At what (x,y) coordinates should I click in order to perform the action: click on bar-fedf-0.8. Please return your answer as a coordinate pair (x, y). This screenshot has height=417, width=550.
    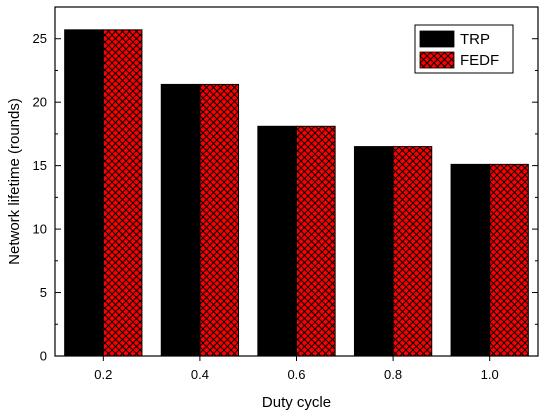
    Looking at the image, I should click on (412, 251).